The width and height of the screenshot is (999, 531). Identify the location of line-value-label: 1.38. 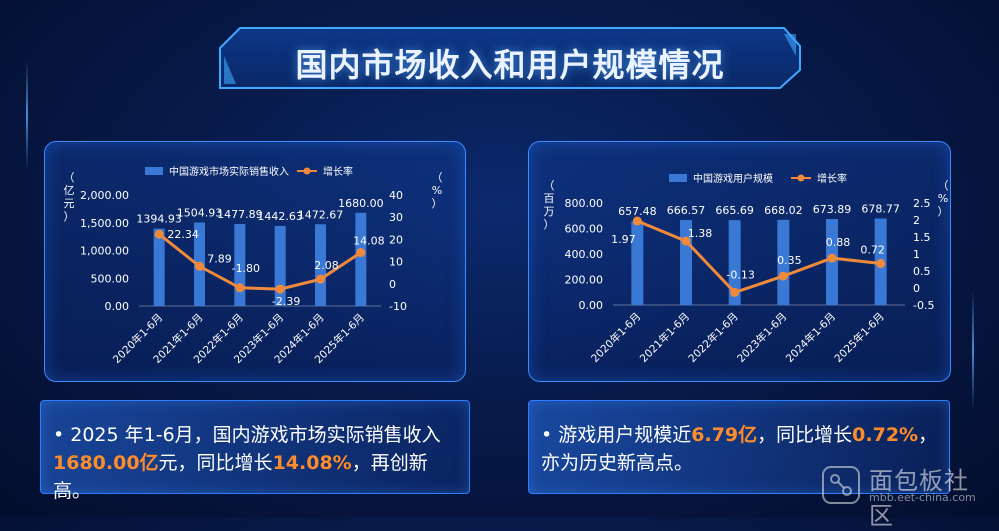
(700, 233).